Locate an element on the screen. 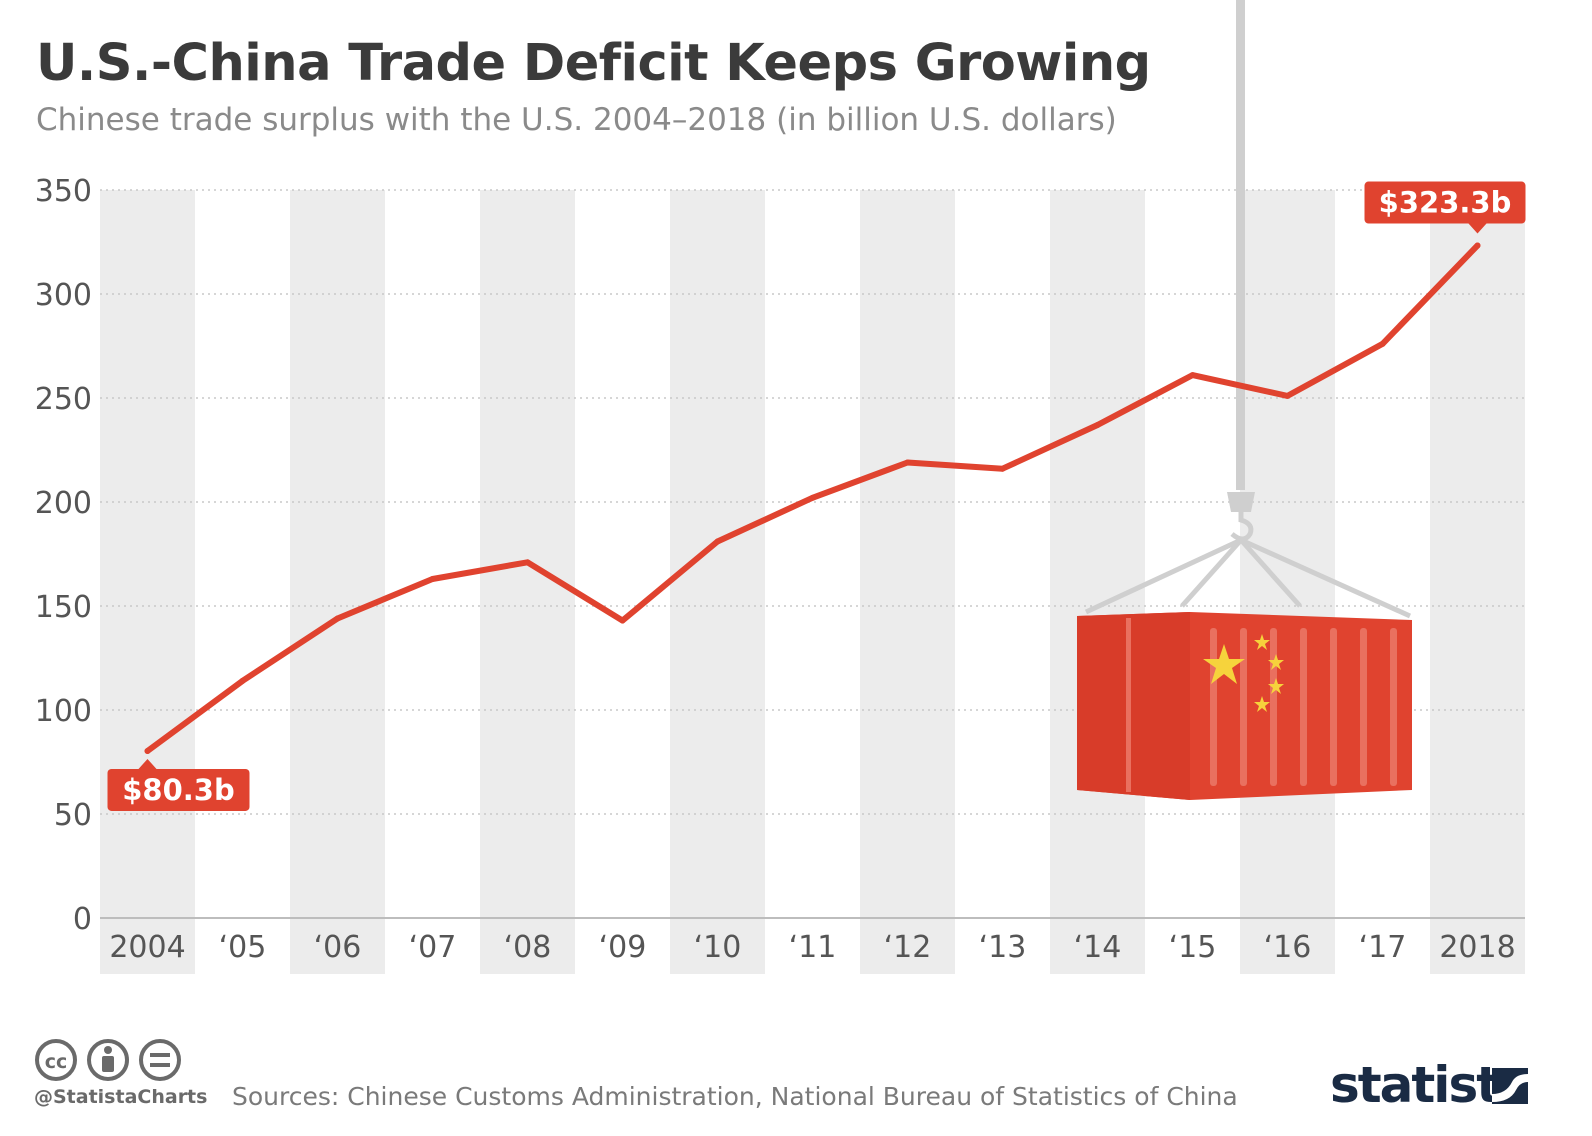 The width and height of the screenshot is (1592, 1136). x-tick-label: ‘09 is located at coordinates (623, 947).